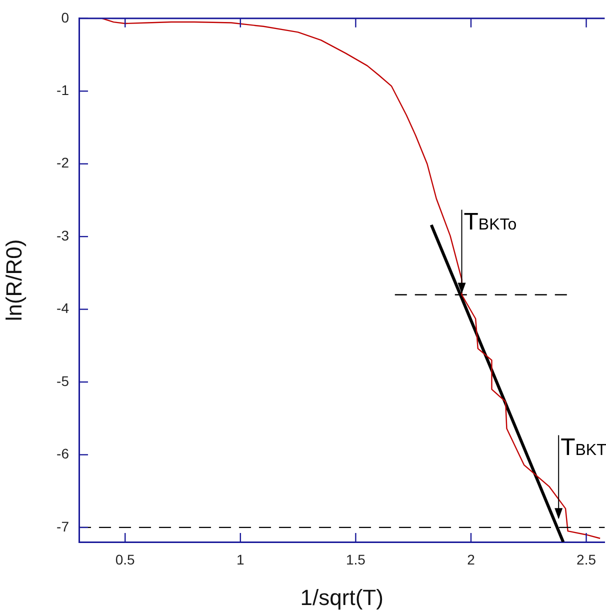  I want to click on x-tick-label: 0.5, so click(125, 559).